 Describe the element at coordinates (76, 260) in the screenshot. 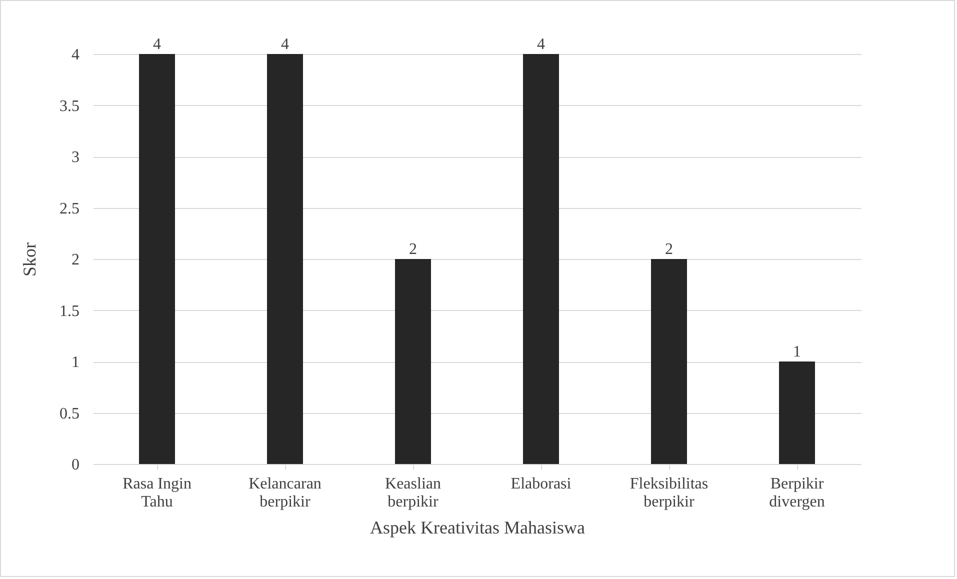

I see `y-tick-label: 2` at that location.